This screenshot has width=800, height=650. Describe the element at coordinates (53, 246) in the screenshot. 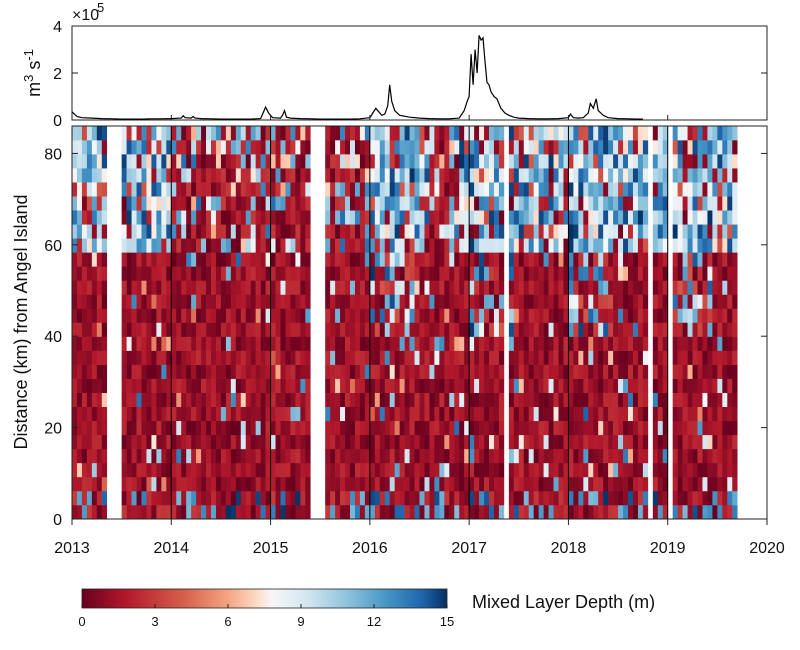

I see `heatmap-y-tick-label: 60` at that location.